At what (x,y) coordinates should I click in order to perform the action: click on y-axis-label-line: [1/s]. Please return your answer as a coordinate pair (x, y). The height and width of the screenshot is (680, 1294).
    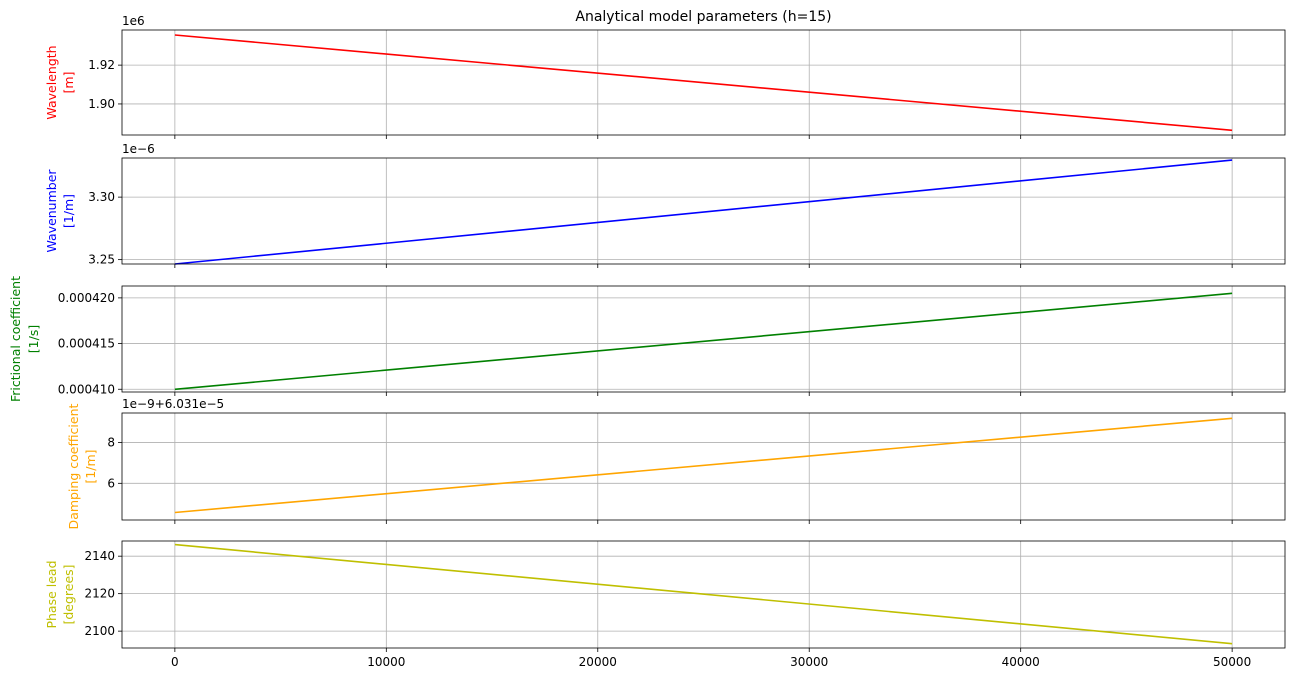
    Looking at the image, I should click on (33, 339).